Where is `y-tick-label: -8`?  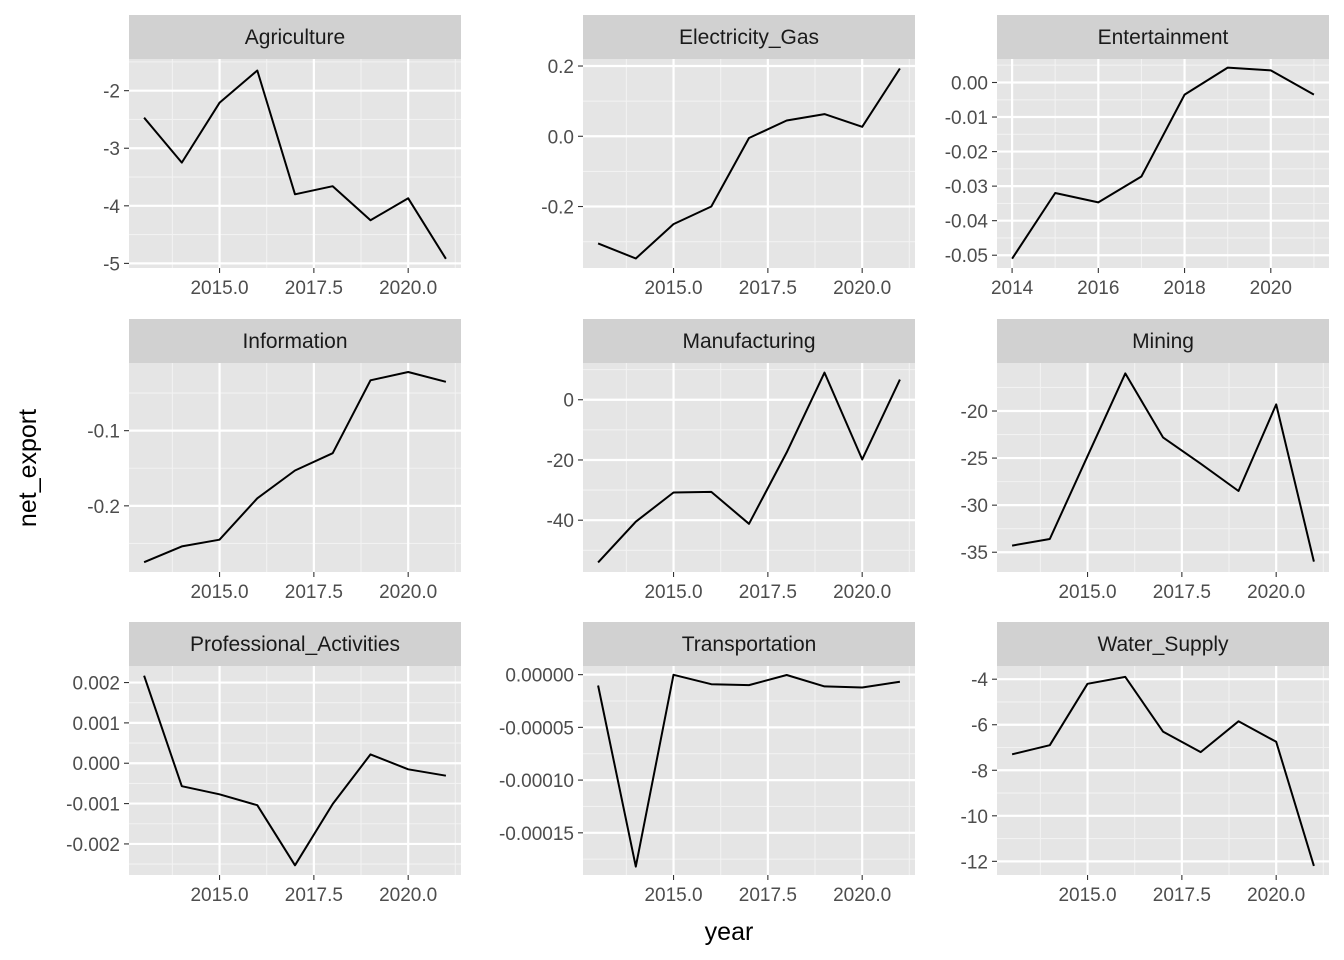 y-tick-label: -8 is located at coordinates (979, 771).